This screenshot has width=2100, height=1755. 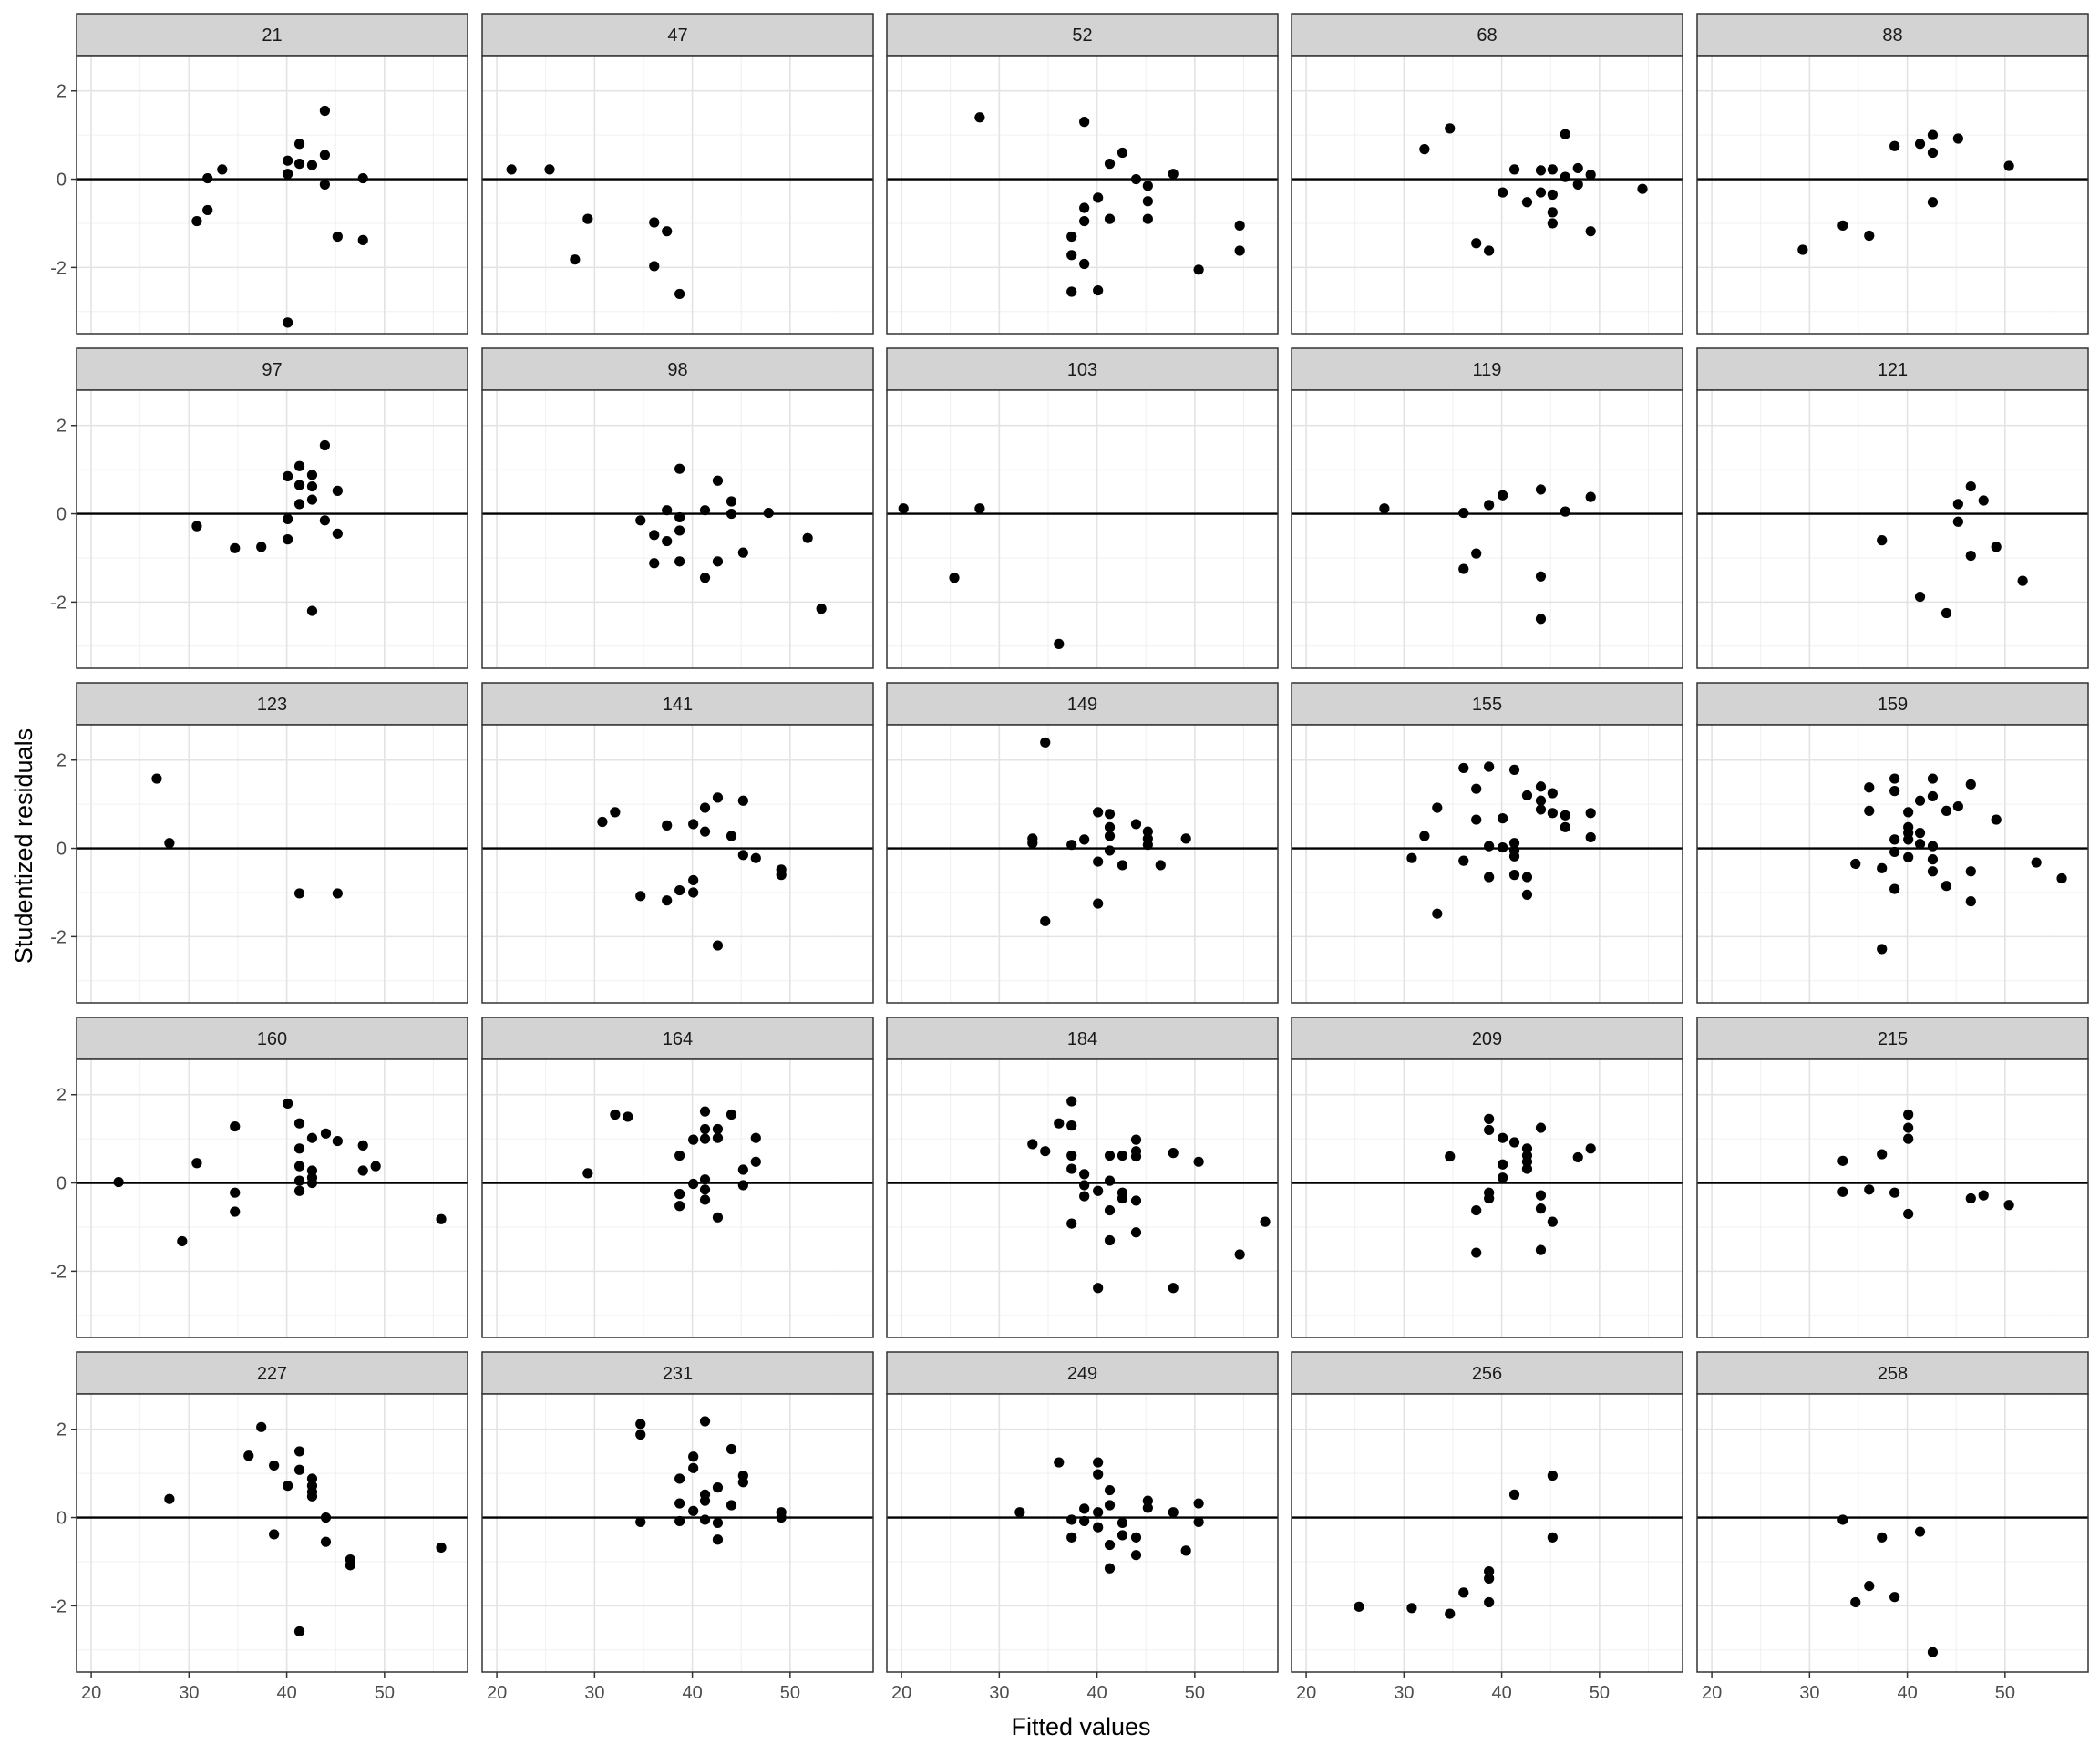 What do you see at coordinates (1893, 705) in the screenshot?
I see `facet-strip-label: 159` at bounding box center [1893, 705].